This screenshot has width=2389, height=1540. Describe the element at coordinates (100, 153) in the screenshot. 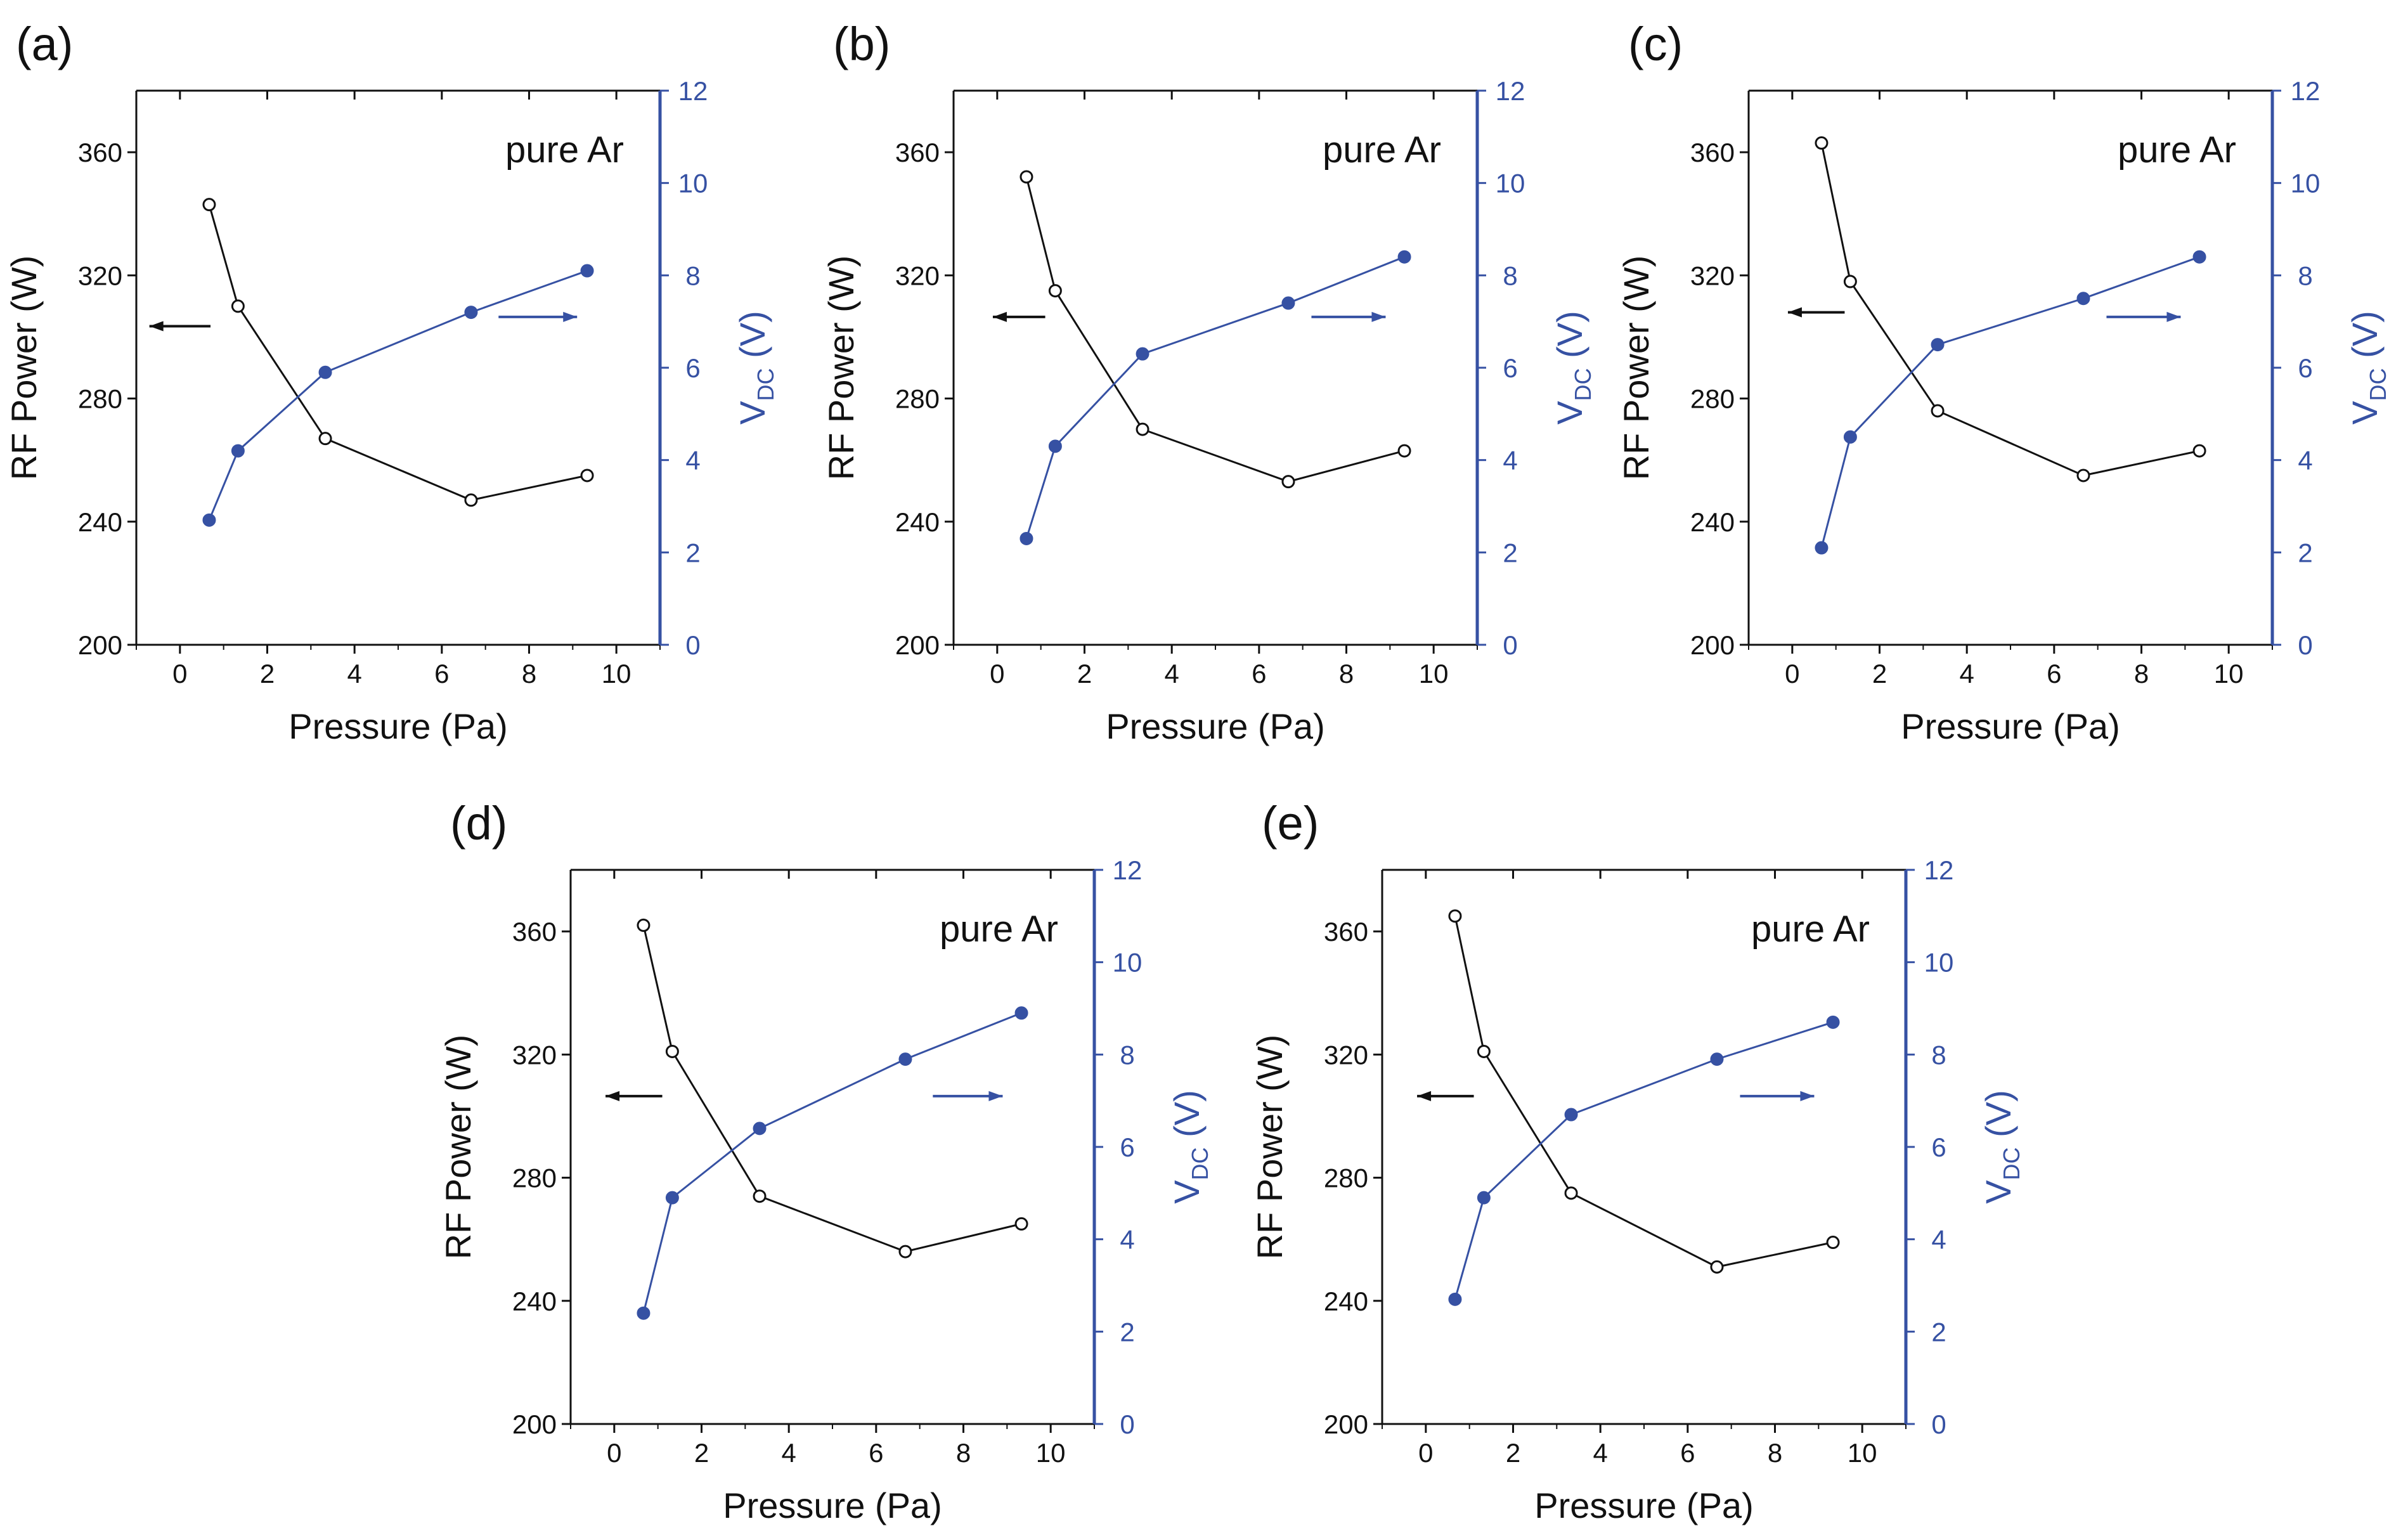

I see `y-left-tick-label: 360` at that location.